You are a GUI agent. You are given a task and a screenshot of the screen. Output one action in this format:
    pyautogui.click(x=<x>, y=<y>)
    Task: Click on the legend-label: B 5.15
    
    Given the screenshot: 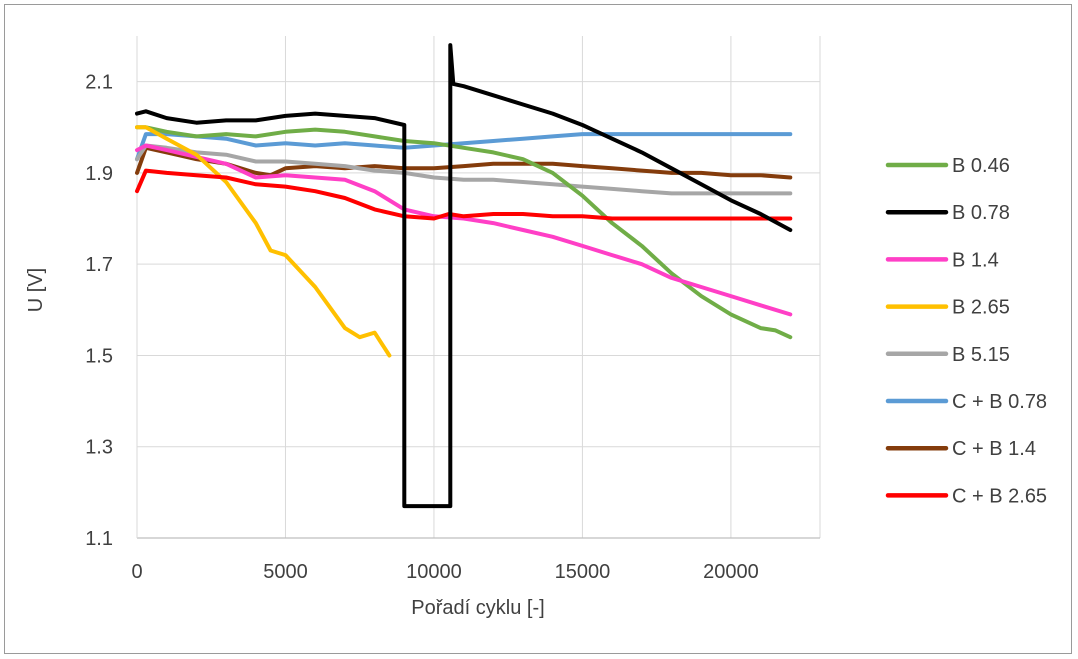 What is the action you would take?
    pyautogui.click(x=981, y=355)
    